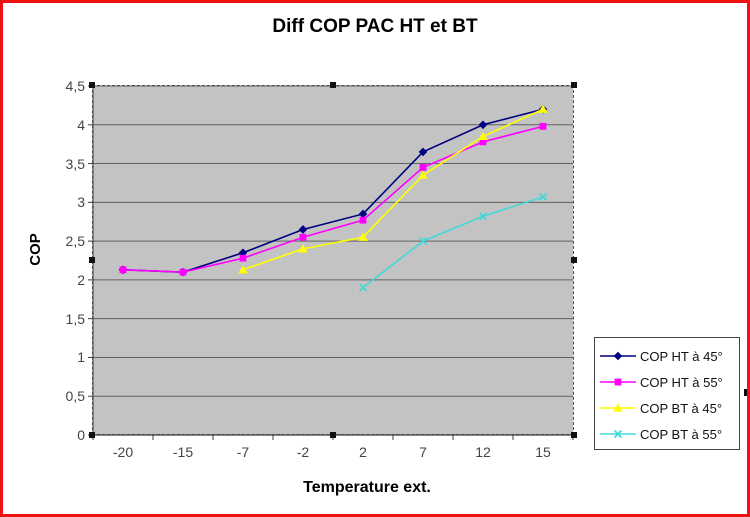 The image size is (750, 517). What do you see at coordinates (543, 452) in the screenshot?
I see `x-tick-label: 15` at bounding box center [543, 452].